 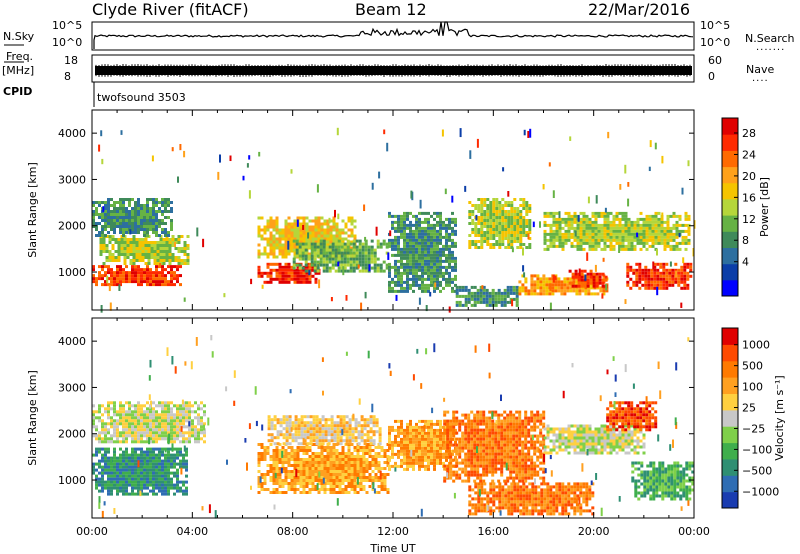 I want to click on nsearch-tick-top: 10^5, so click(x=715, y=25).